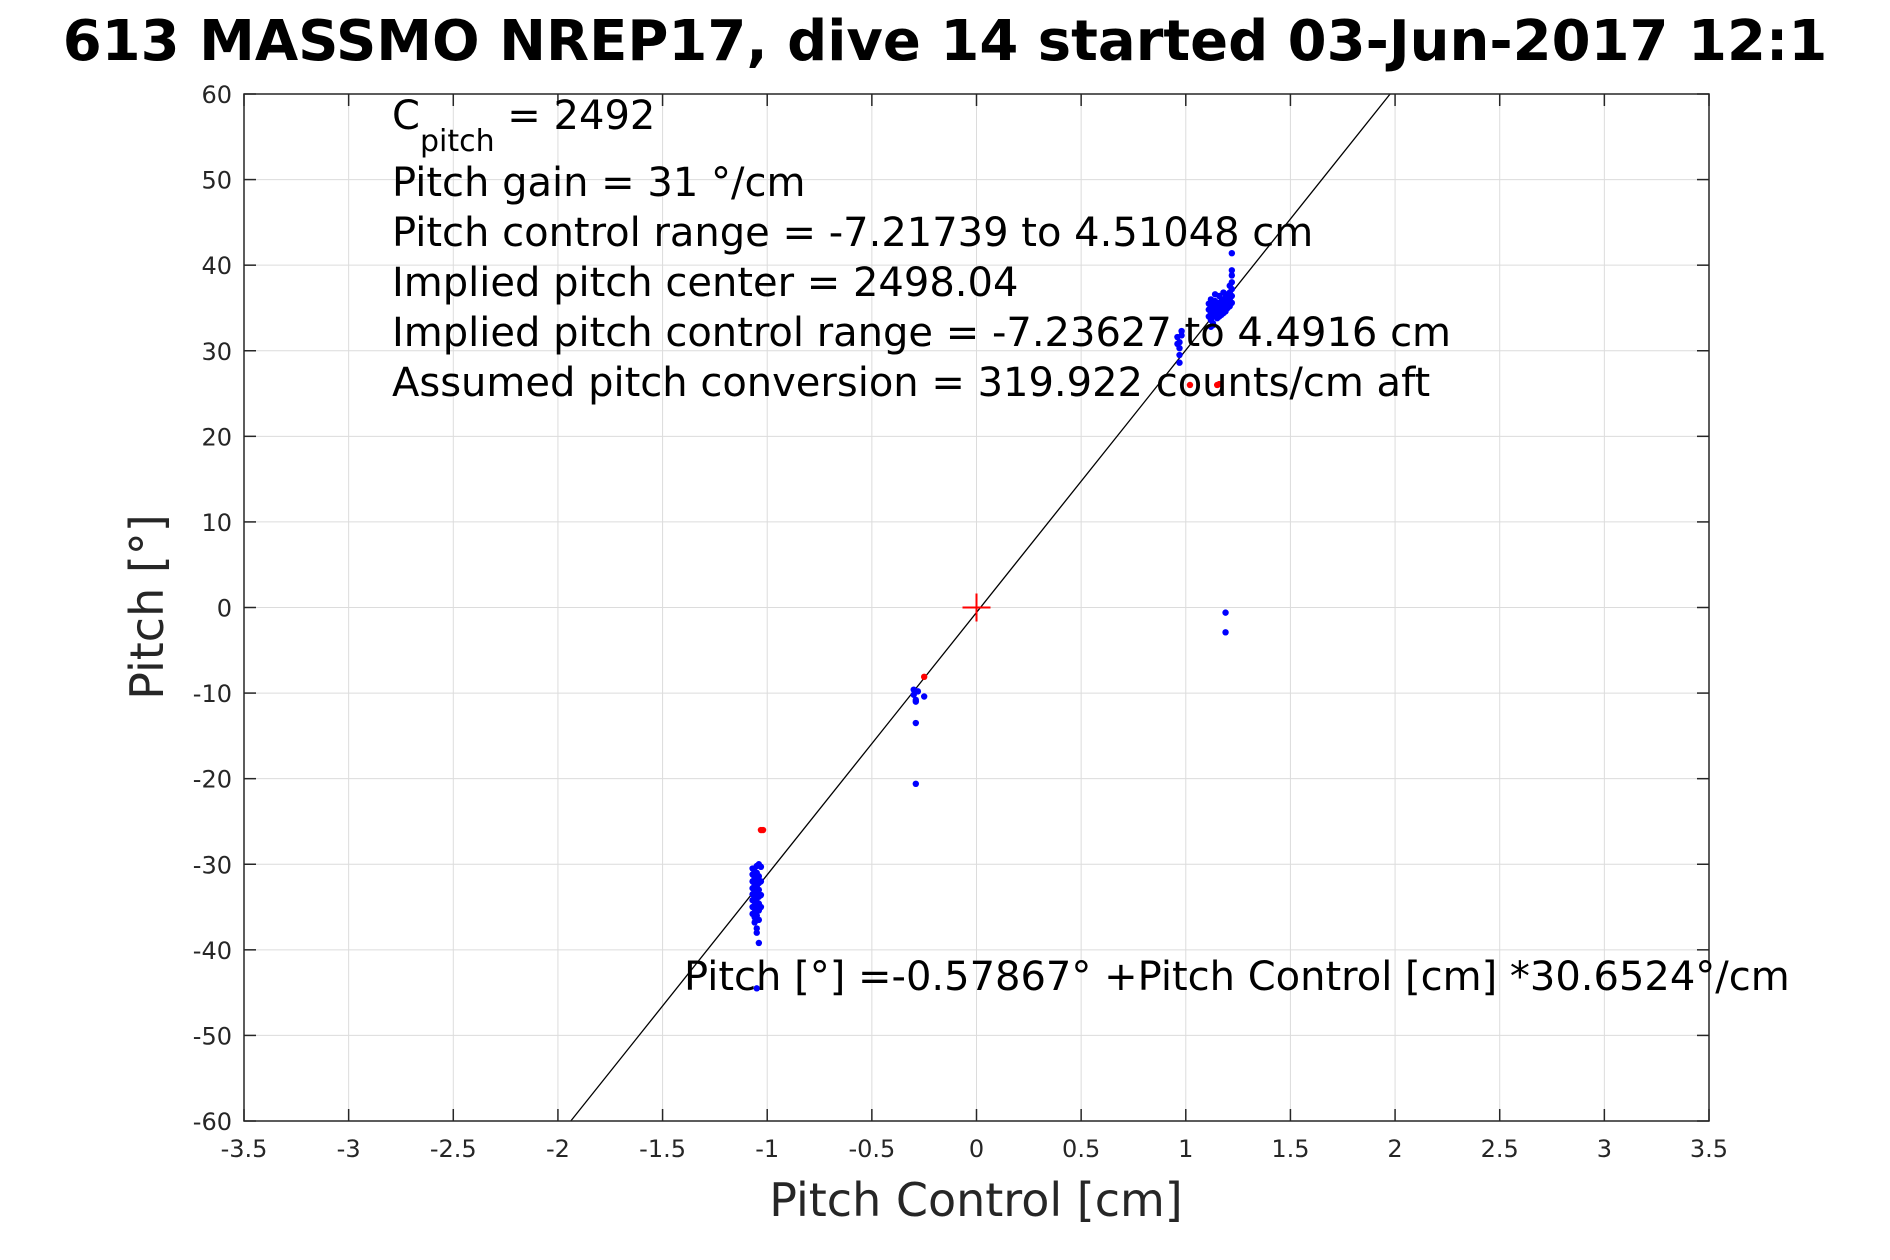 This screenshot has height=1260, width=1890. I want to click on x-axis-label: Pitch Control [cm], so click(976, 1200).